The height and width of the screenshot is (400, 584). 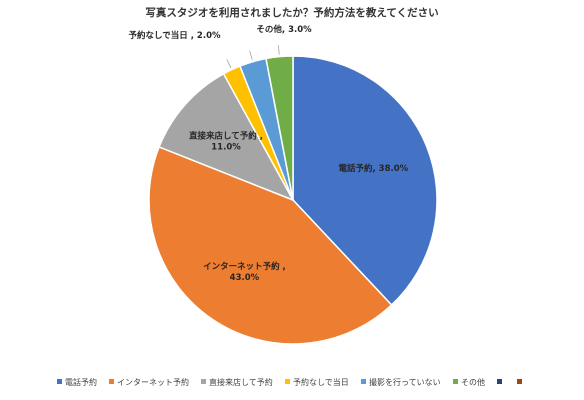 I want to click on legend-label-internet: インターネット予約, so click(x=153, y=382).